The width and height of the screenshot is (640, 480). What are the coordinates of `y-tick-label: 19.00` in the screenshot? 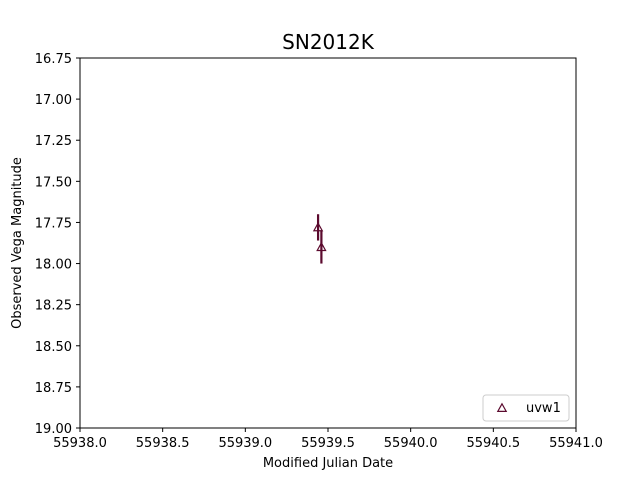 It's located at (53, 429).